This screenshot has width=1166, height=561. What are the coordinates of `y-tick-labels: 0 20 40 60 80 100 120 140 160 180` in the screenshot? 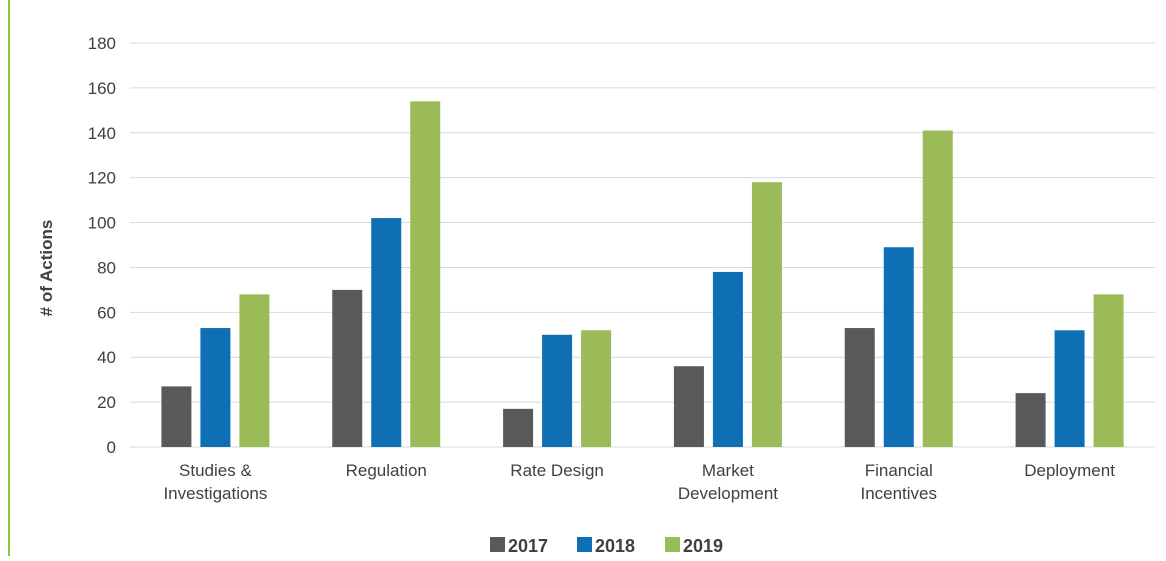 It's located at (102, 245).